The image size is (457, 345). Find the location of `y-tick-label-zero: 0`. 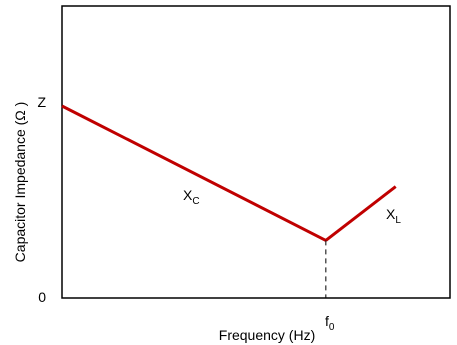

y-tick-label-zero: 0 is located at coordinates (42, 297).